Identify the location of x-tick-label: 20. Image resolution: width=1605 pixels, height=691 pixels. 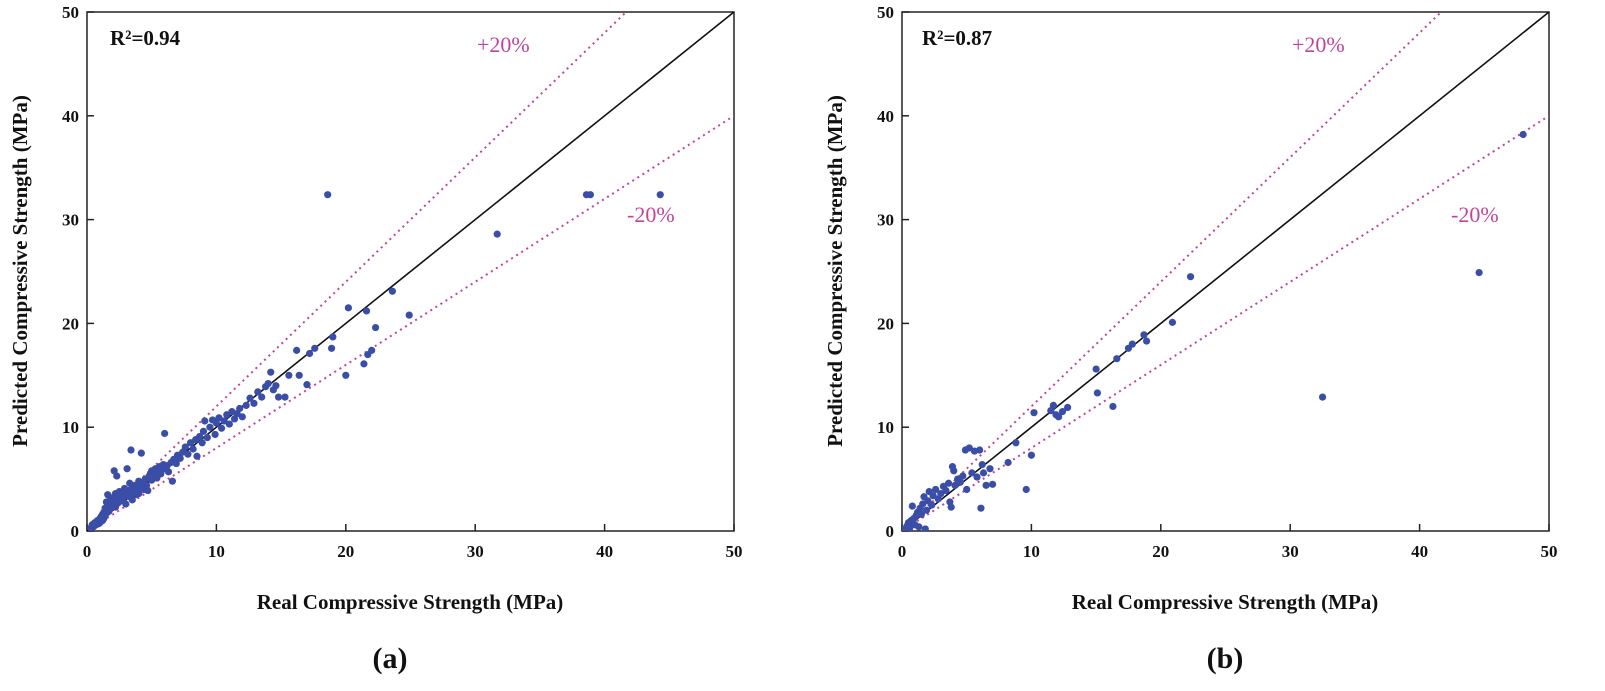
(345, 551).